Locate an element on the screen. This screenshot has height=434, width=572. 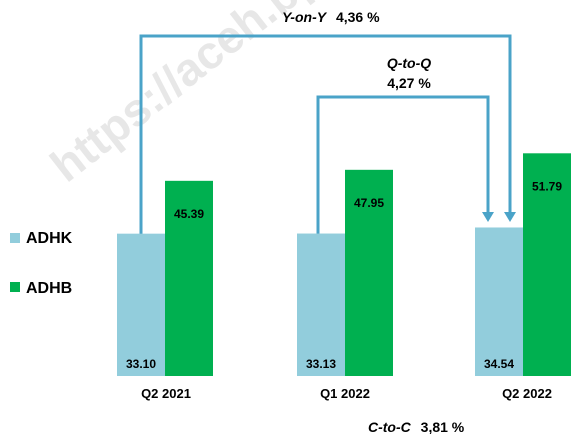
yoy-value: 4,36 % is located at coordinates (358, 17).